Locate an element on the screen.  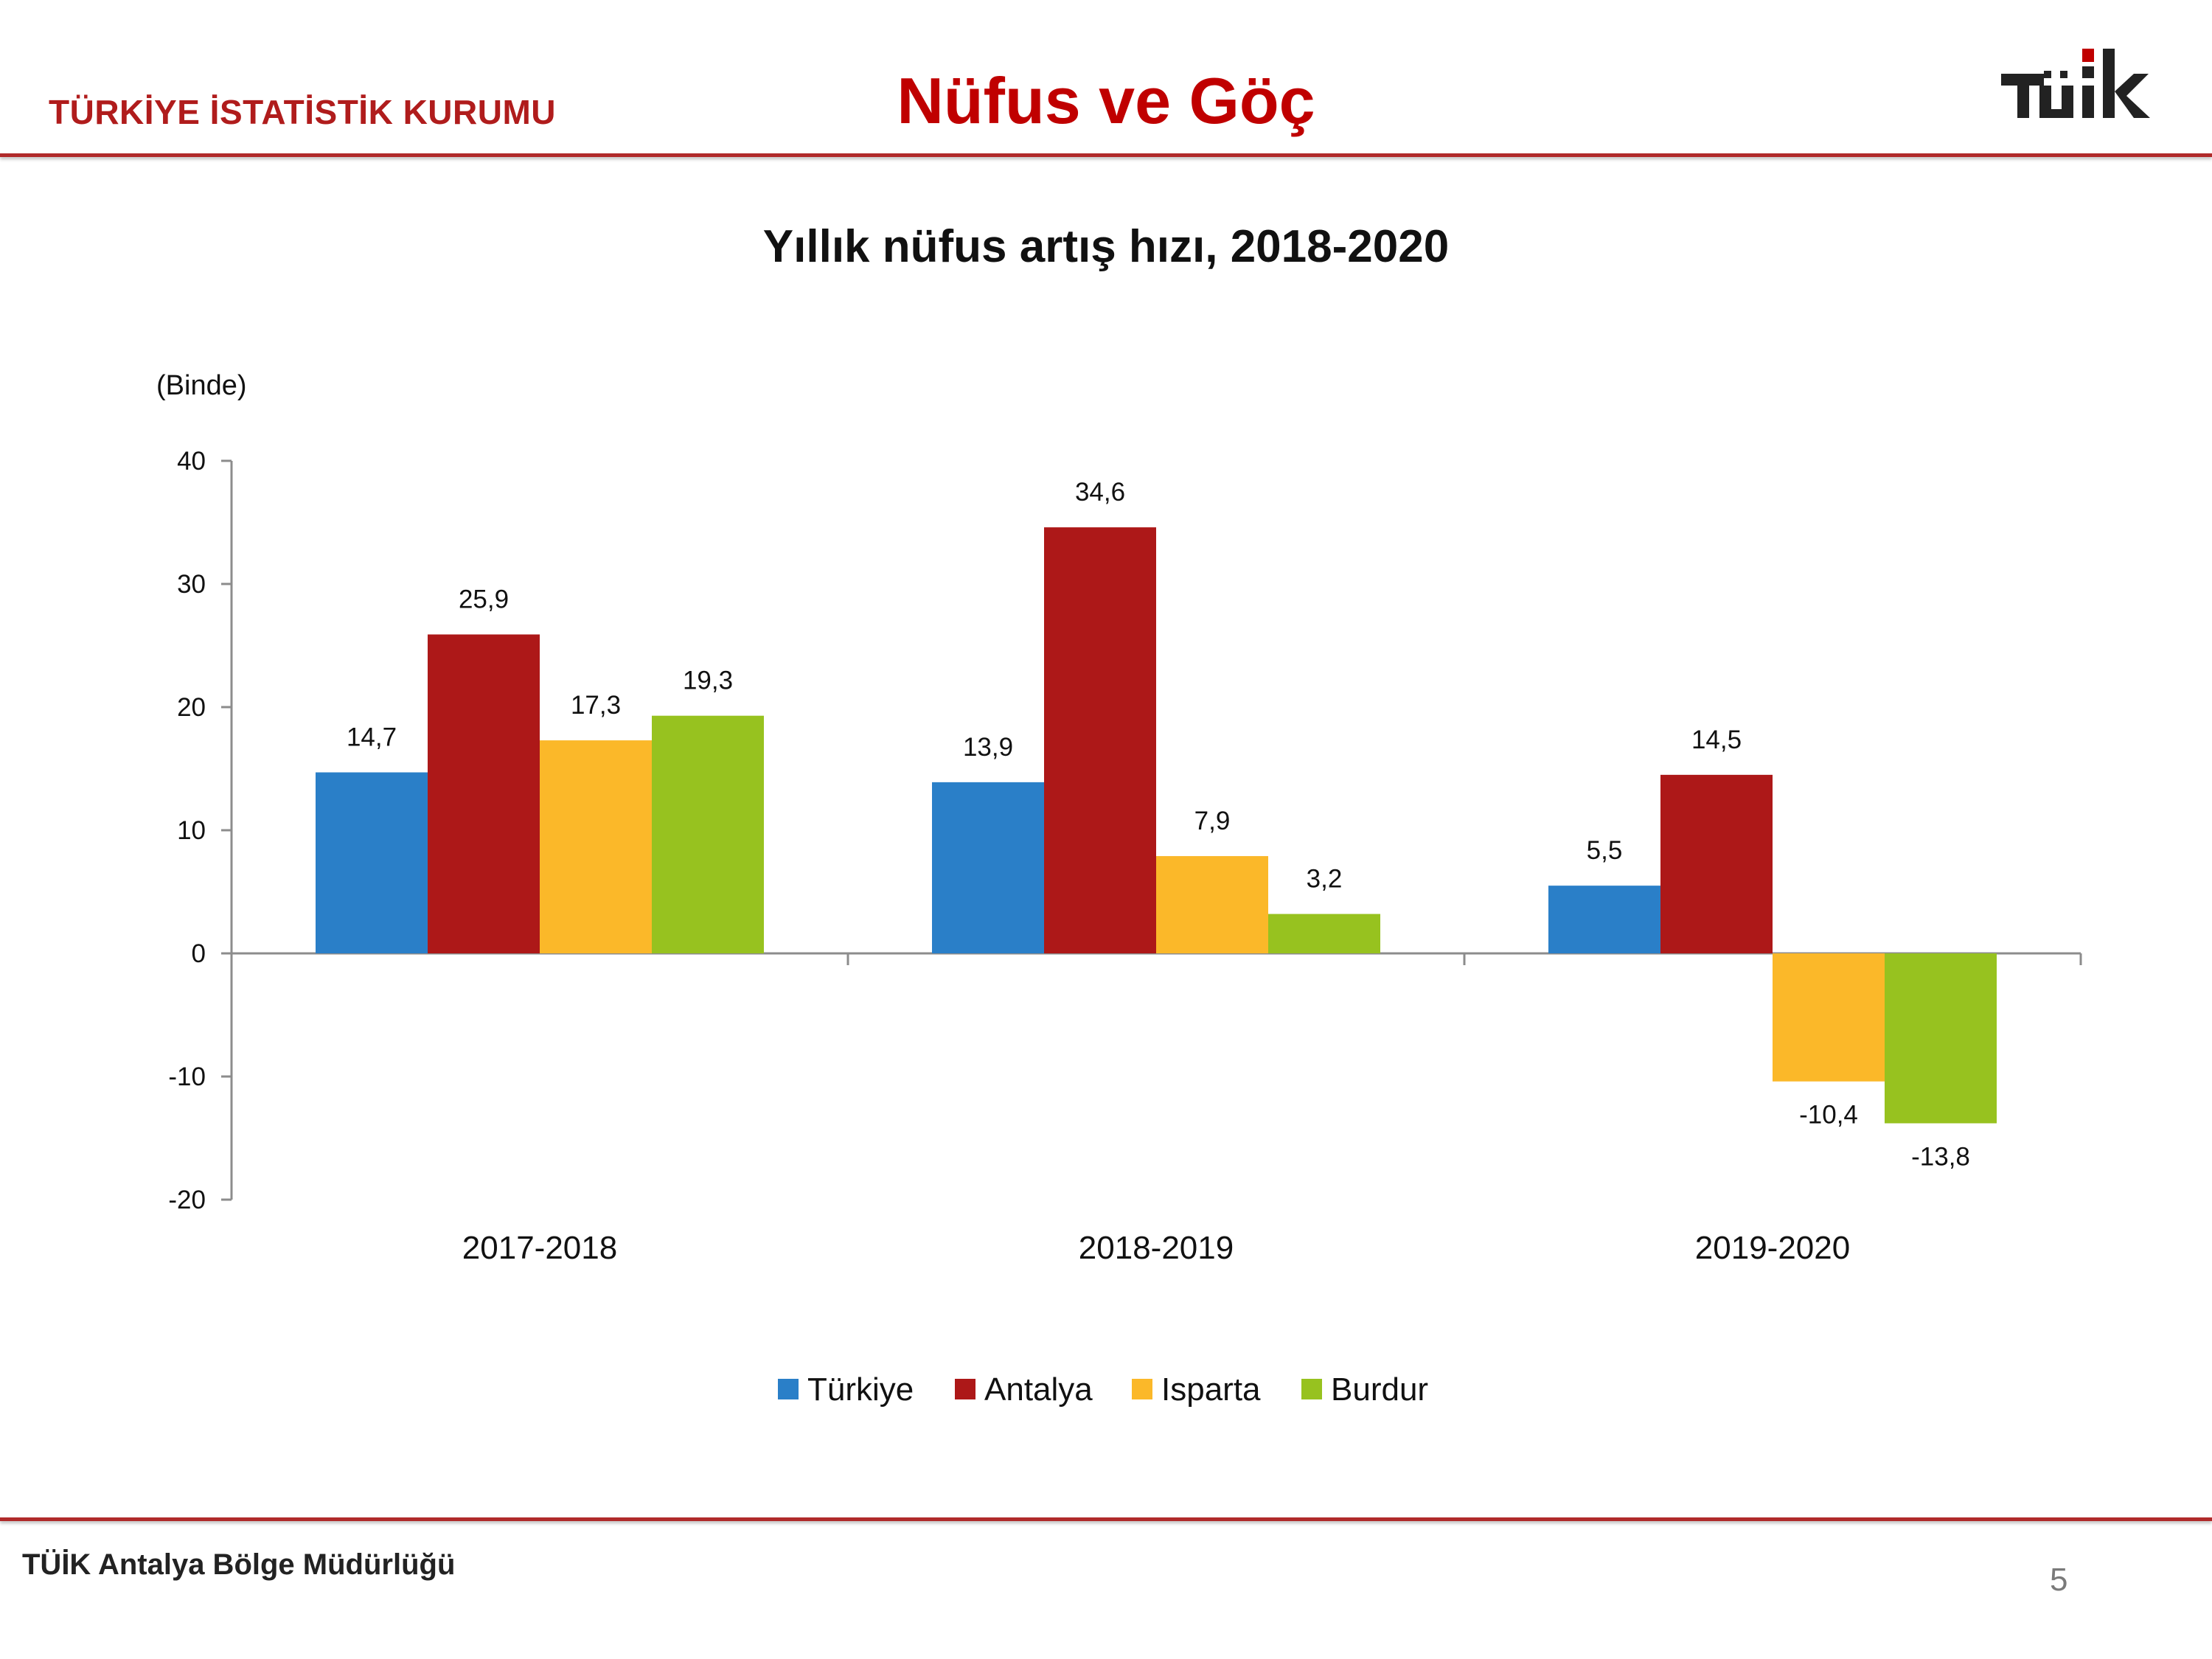
y-tick-label: 0 is located at coordinates (199, 953).